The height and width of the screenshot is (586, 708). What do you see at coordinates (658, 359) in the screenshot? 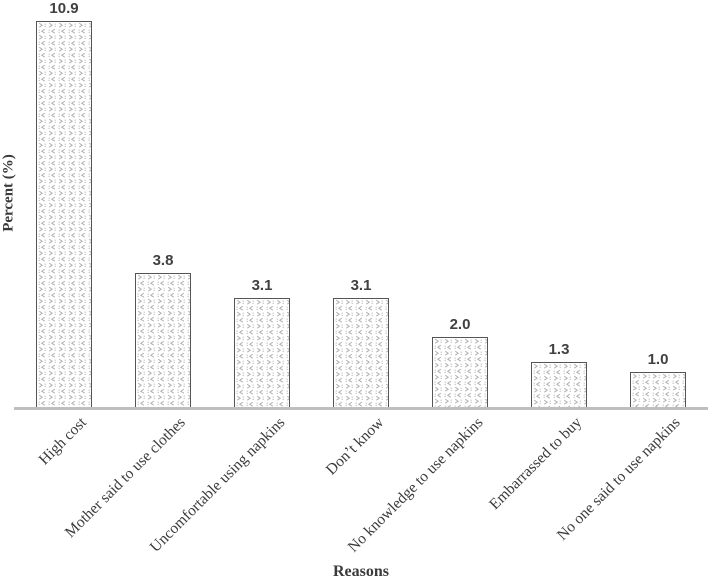
I see `bar-value-label: 1.0` at bounding box center [658, 359].